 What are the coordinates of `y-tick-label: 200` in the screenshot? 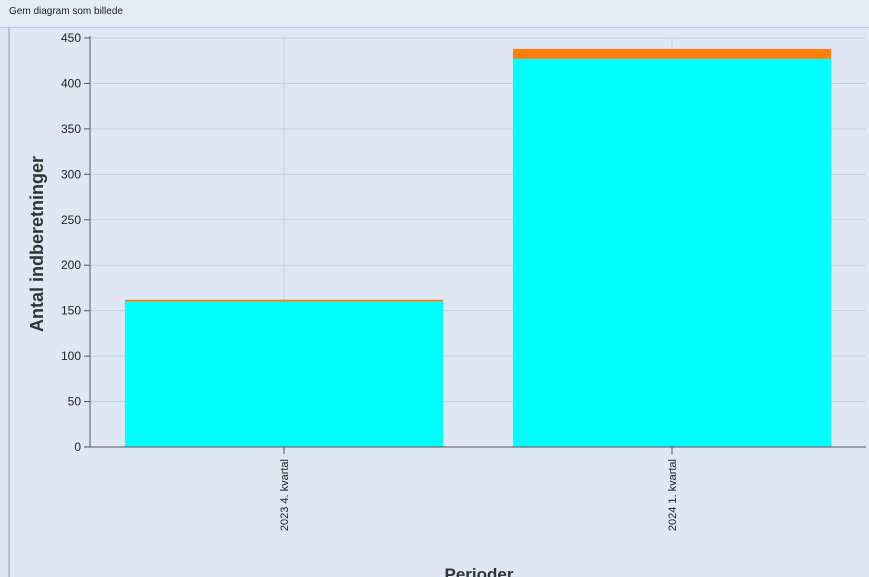 It's located at (71, 265).